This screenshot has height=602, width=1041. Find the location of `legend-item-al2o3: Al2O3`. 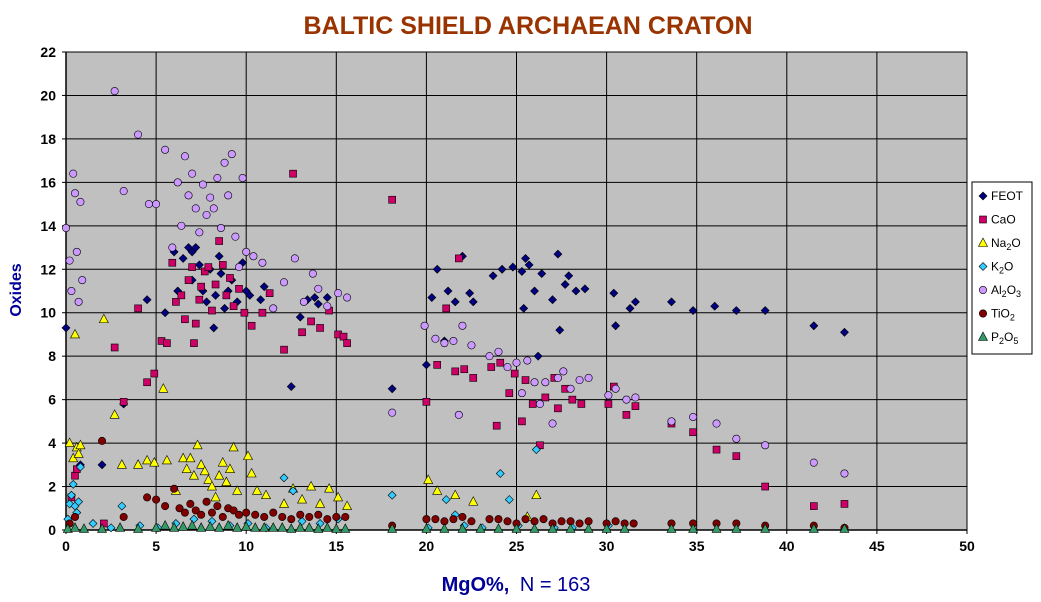

legend-item-al2o3: Al2O3 is located at coordinates (999, 291).